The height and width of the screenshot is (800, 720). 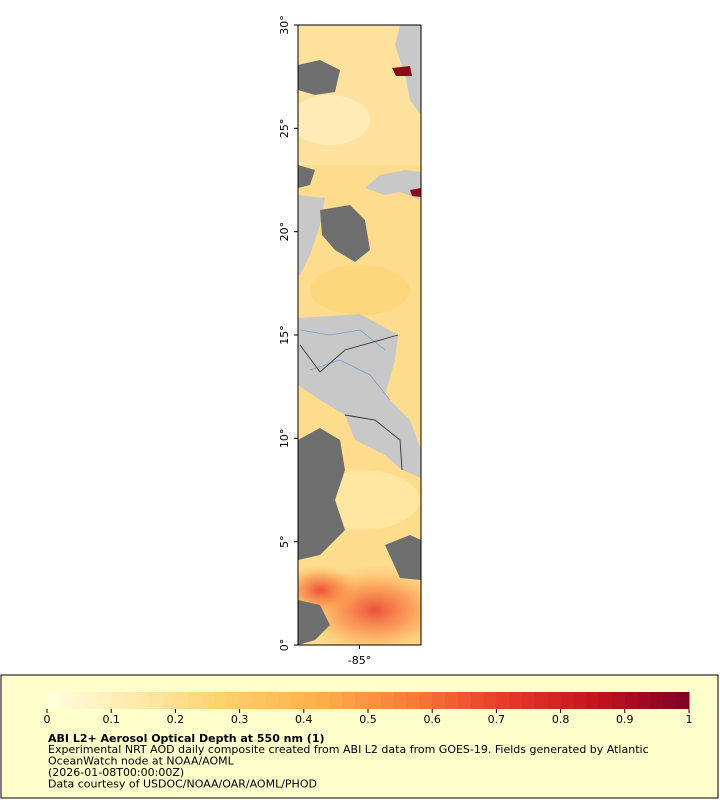 What do you see at coordinates (304, 719) in the screenshot?
I see `colorbar-tick-label: 0.4` at bounding box center [304, 719].